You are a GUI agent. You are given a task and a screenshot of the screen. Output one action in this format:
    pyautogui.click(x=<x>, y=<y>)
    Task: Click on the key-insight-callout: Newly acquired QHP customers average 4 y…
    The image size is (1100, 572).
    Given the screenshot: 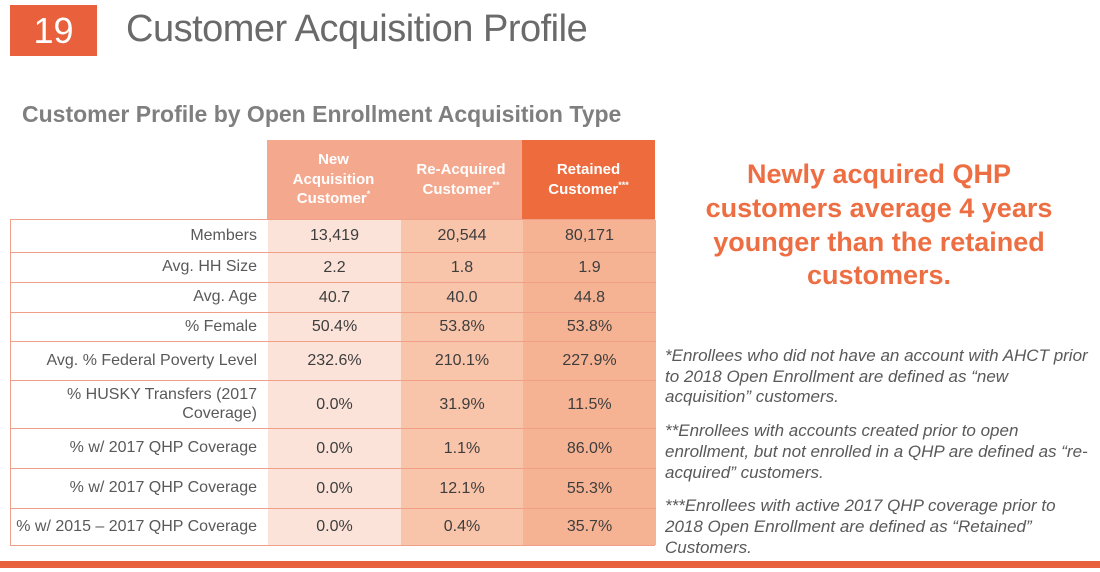 What is the action you would take?
    pyautogui.click(x=879, y=225)
    